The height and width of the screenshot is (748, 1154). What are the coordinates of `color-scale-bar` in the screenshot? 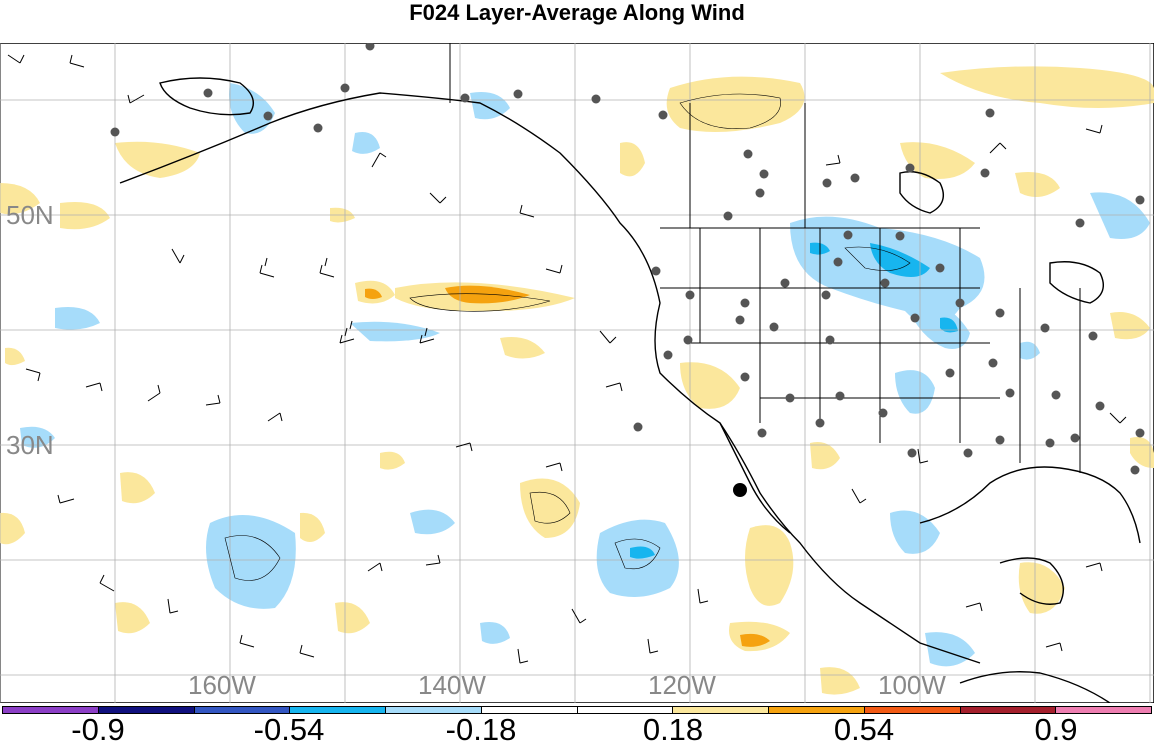 It's located at (577, 710).